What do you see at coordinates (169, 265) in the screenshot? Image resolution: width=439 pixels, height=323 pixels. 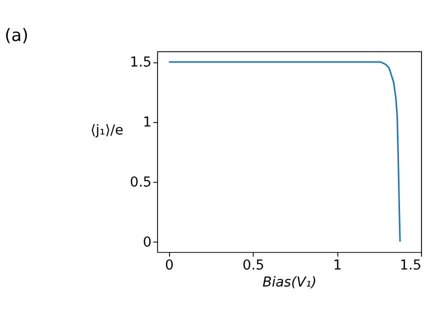 I see `x-tick-label: 0` at bounding box center [169, 265].